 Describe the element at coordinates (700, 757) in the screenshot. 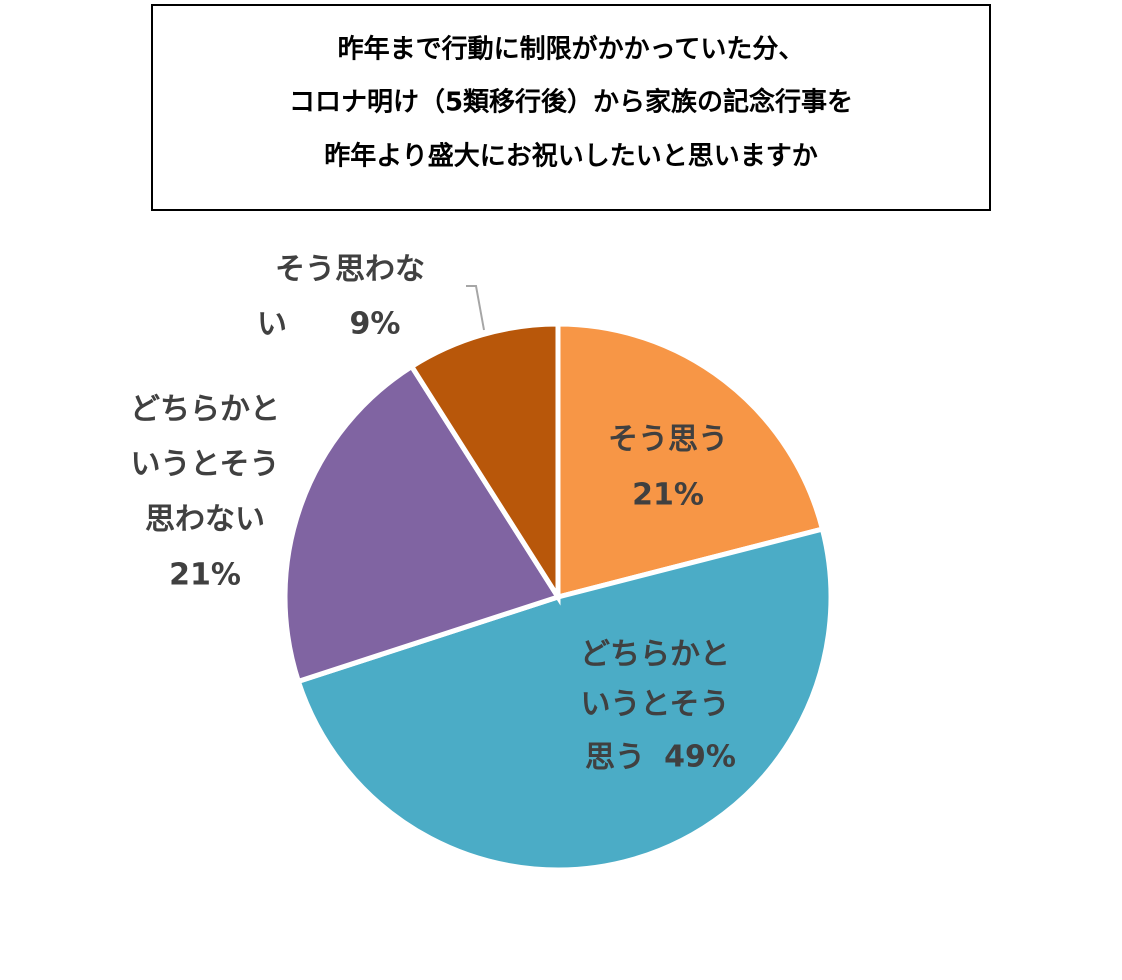

I see `value-label: 49%` at that location.